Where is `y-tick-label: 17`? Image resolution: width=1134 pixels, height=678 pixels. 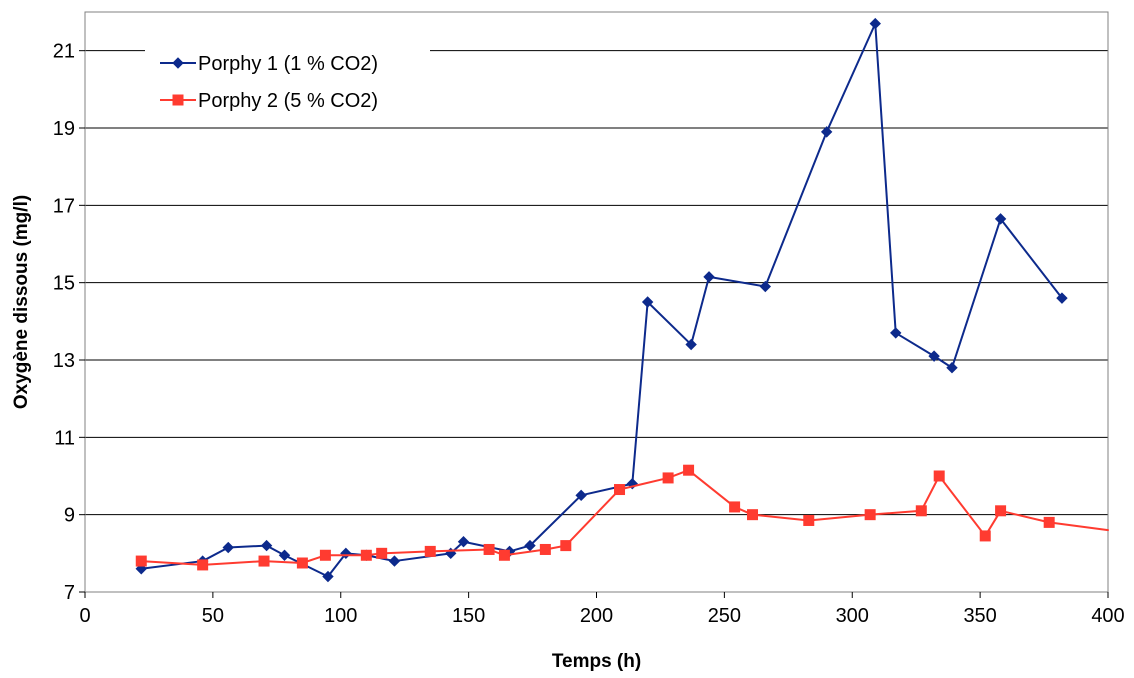 y-tick-label: 17 is located at coordinates (64, 206).